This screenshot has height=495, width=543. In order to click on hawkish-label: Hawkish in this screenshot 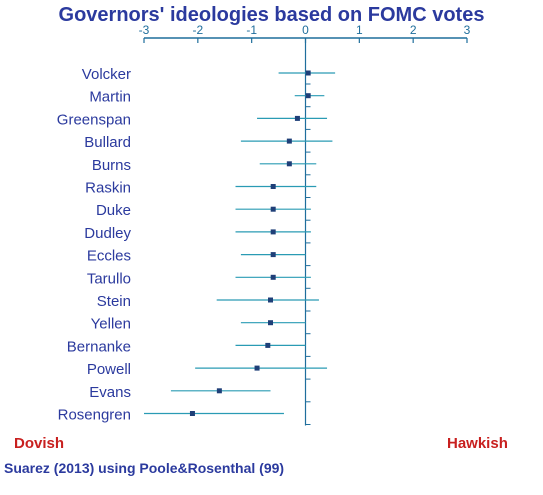, I will do `click(477, 443)`.